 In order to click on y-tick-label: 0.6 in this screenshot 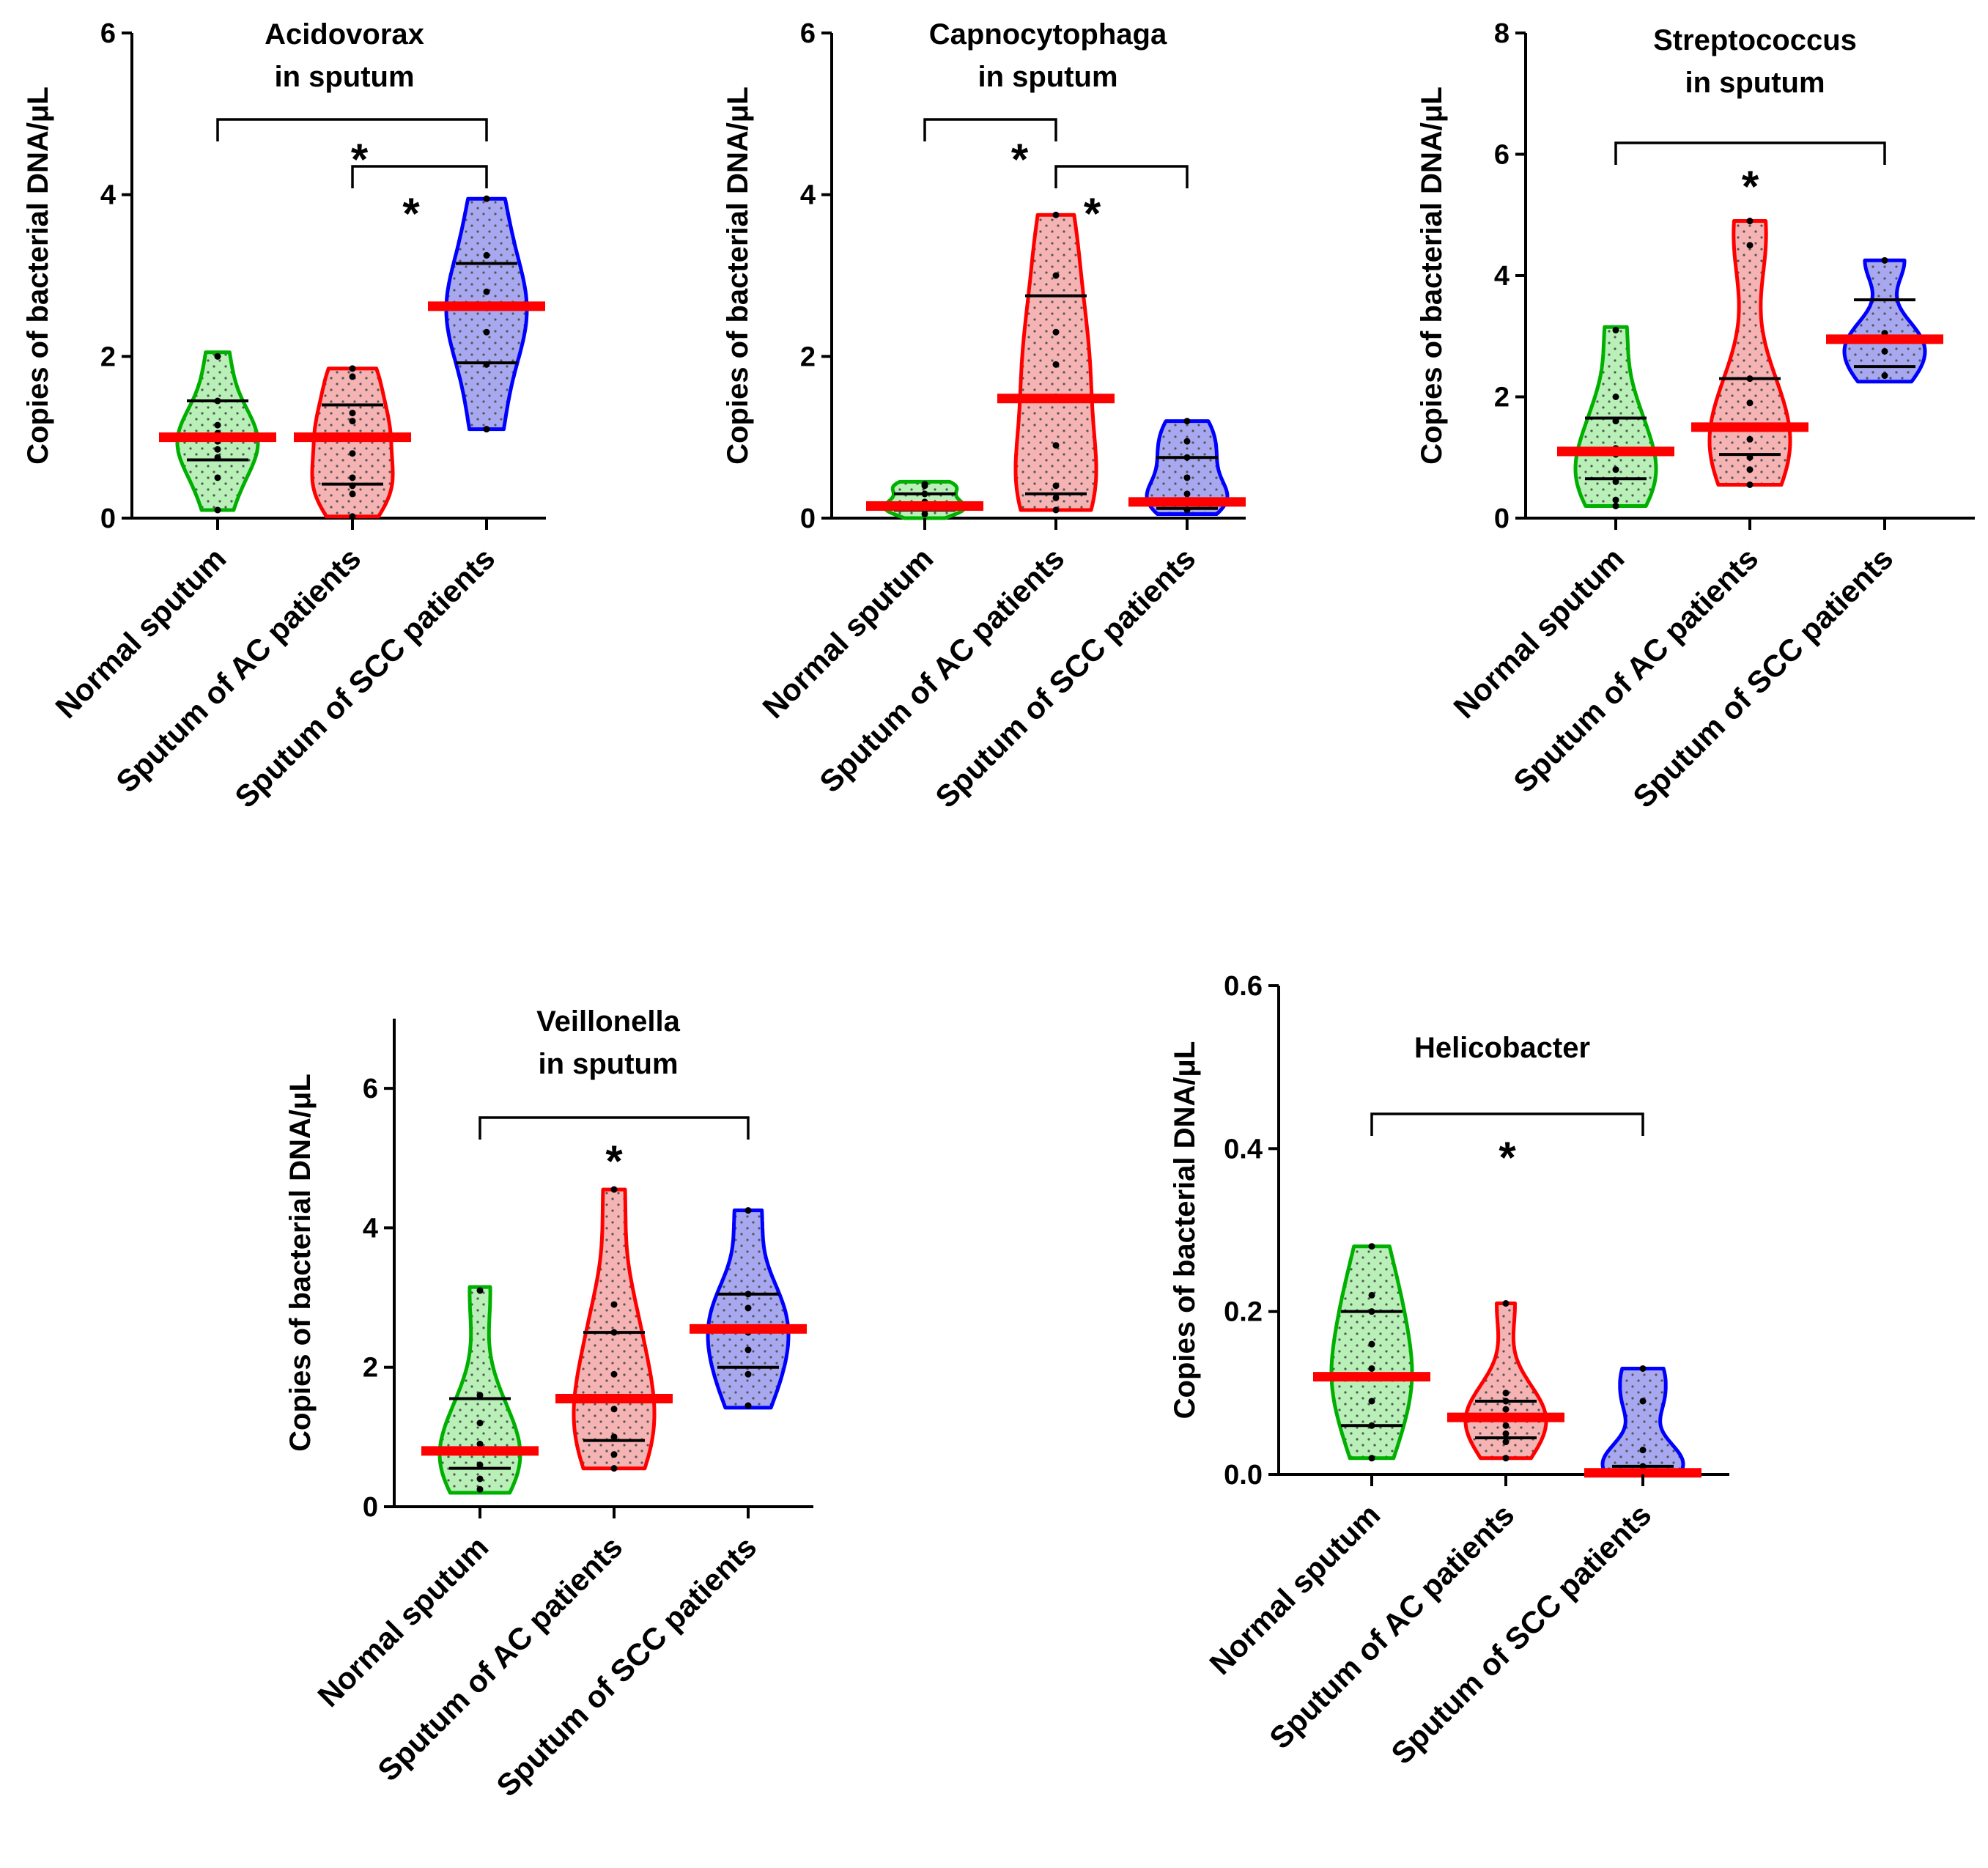, I will do `click(1243, 987)`.